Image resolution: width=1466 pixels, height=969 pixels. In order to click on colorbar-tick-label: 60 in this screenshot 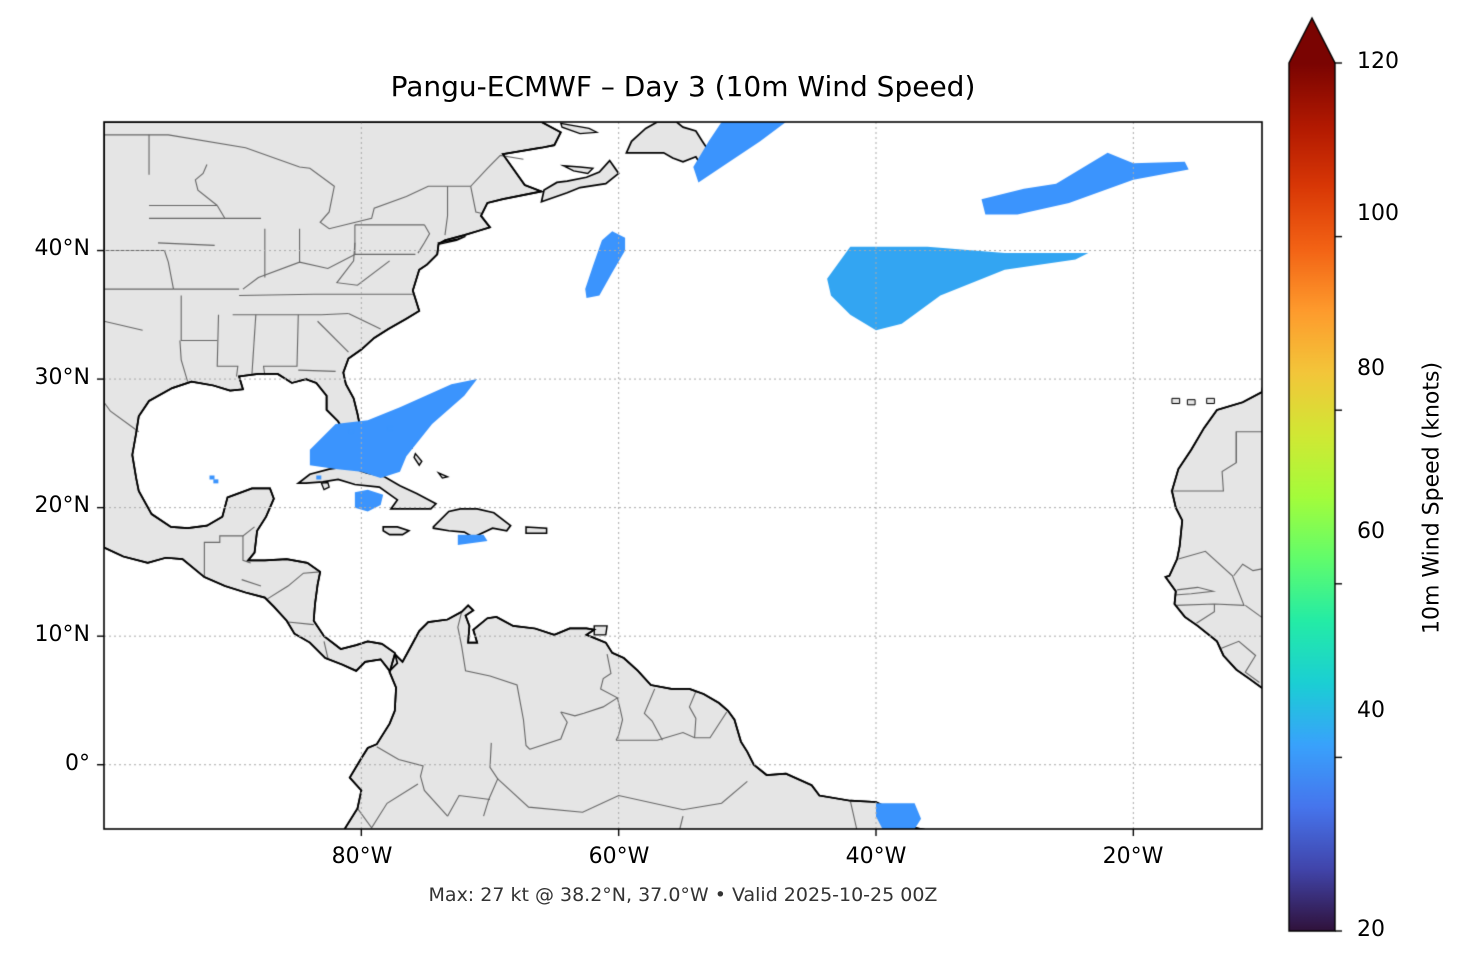, I will do `click(1371, 531)`.